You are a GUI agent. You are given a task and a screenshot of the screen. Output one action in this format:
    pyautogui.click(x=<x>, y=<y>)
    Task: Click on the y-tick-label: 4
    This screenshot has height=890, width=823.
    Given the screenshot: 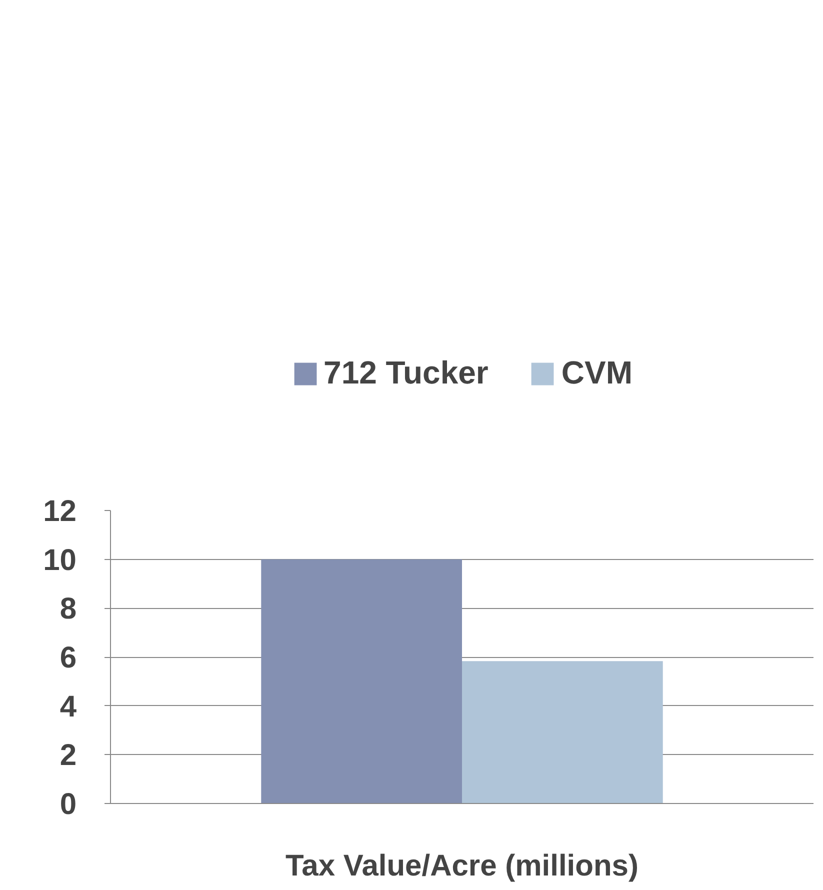 What is the action you would take?
    pyautogui.click(x=68, y=707)
    